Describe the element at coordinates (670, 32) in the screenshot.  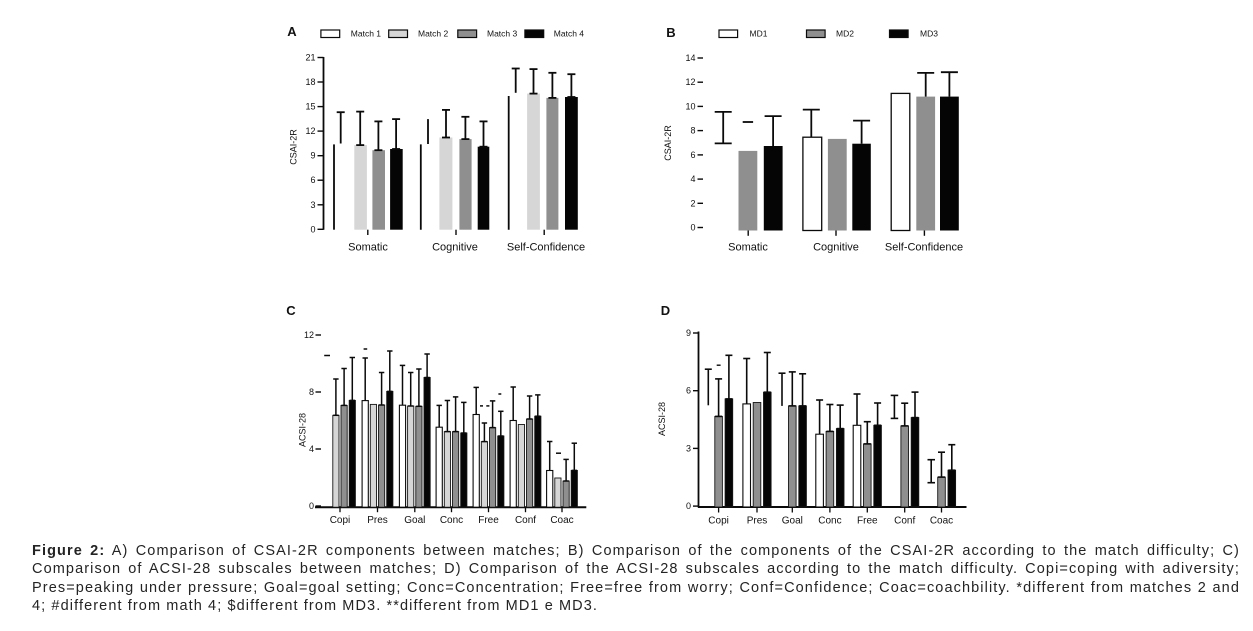
I see `svg-text: B` at that location.